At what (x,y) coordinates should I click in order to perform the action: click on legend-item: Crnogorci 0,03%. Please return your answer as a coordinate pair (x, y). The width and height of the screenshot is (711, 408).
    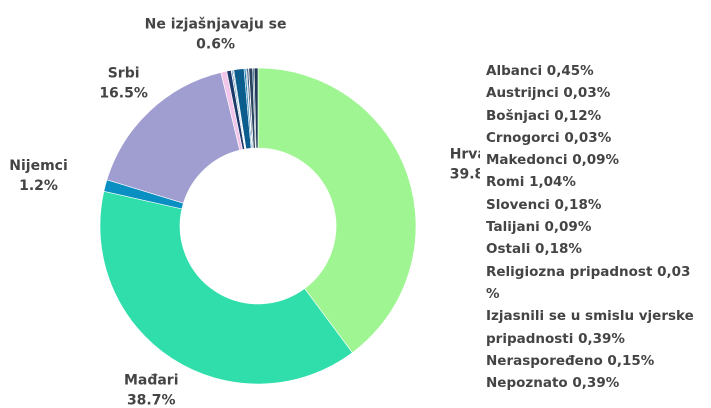
    Looking at the image, I should click on (597, 138).